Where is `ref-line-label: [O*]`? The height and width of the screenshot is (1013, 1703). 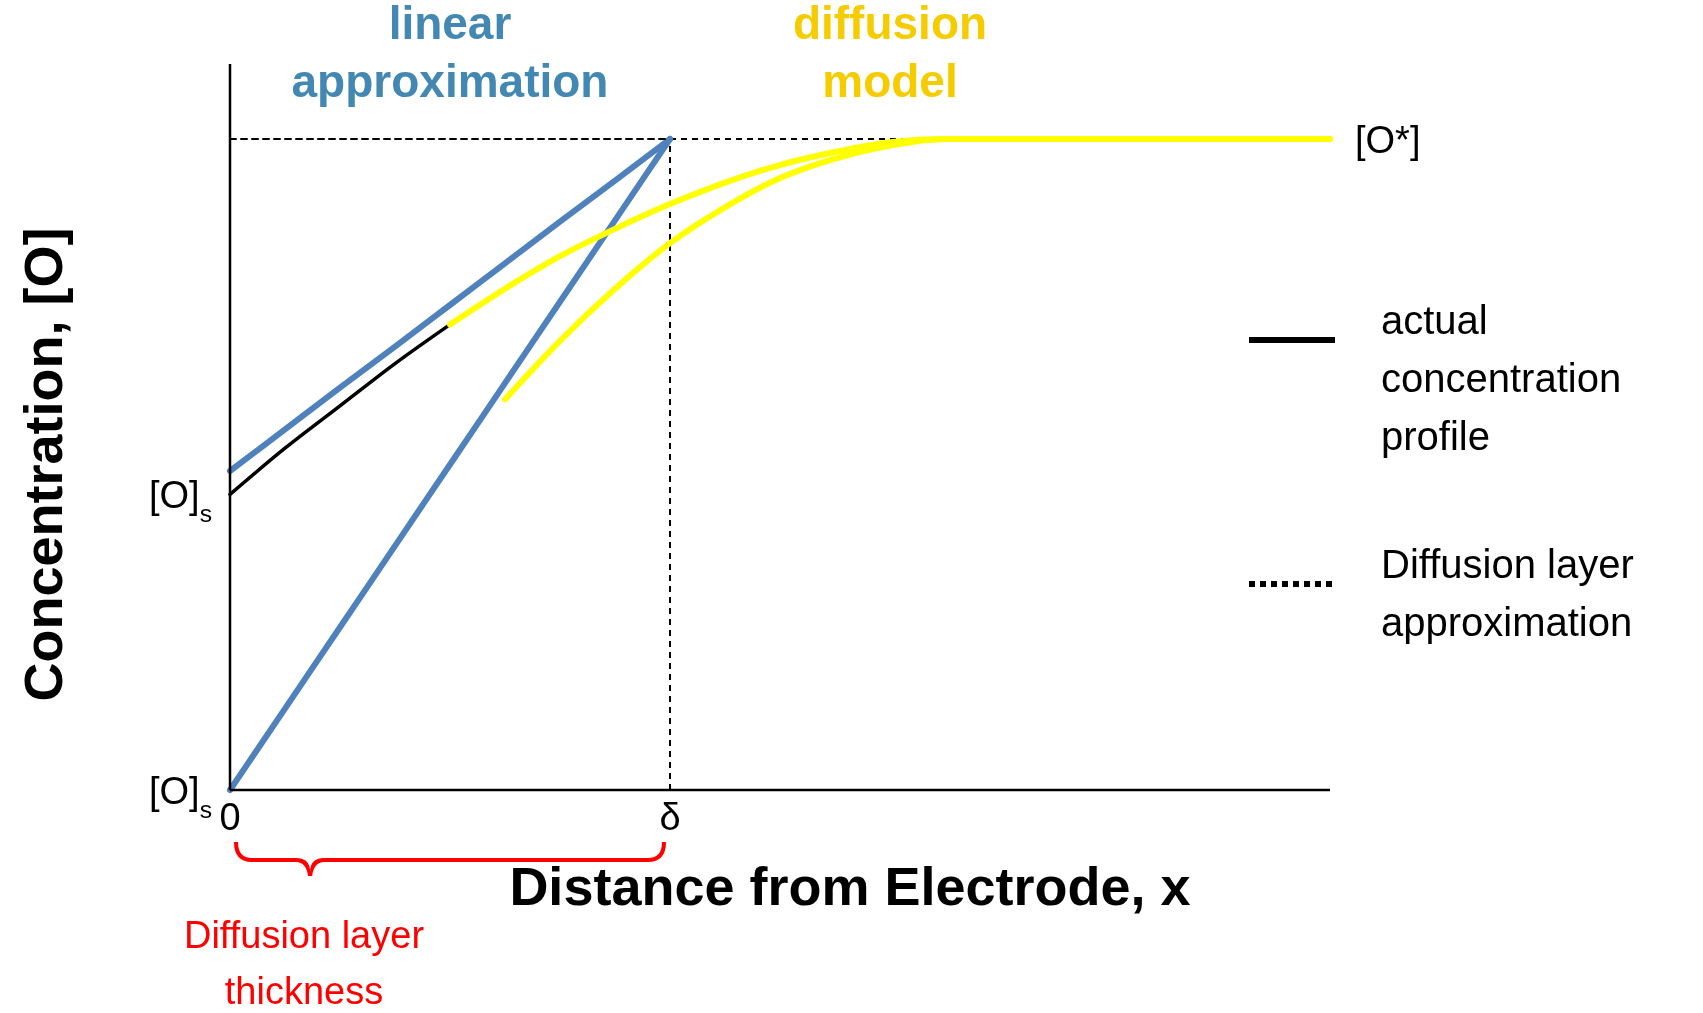
ref-line-label: [O*] is located at coordinates (1388, 140).